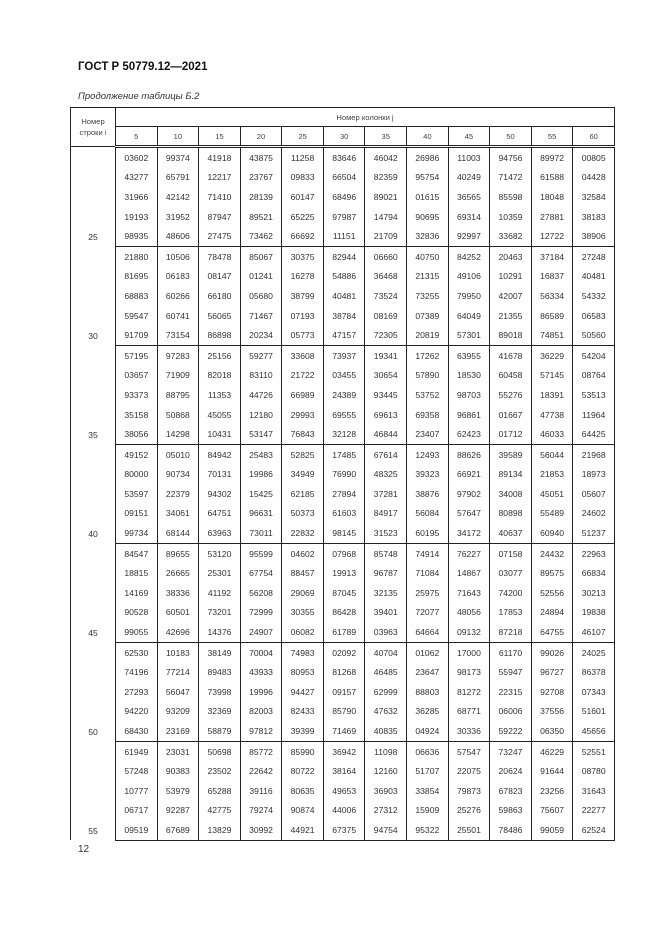 The width and height of the screenshot is (661, 935). I want to click on table-cell: 67689, so click(178, 830).